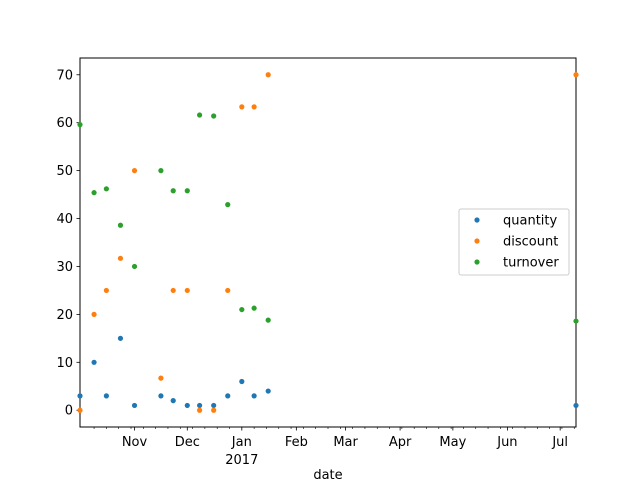  What do you see at coordinates (400, 442) in the screenshot?
I see `x-tick-label: Apr` at bounding box center [400, 442].